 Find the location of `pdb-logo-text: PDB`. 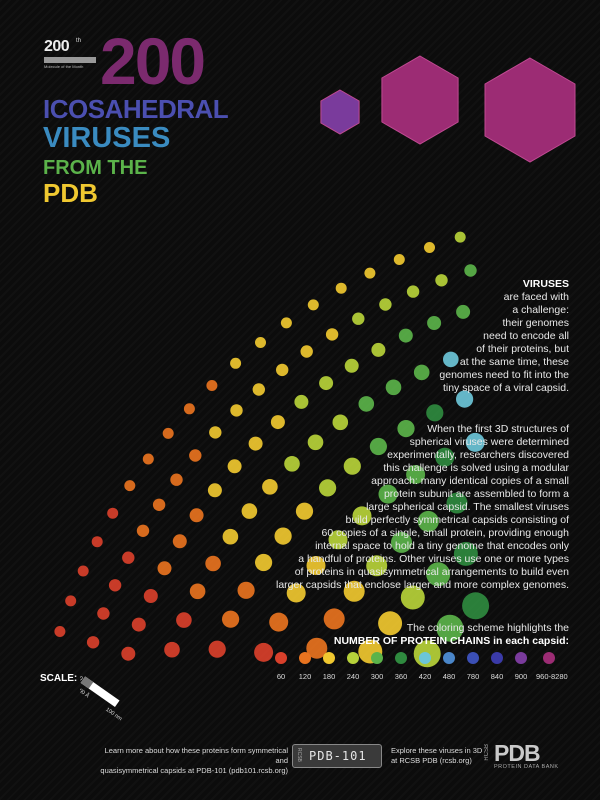

pdb-logo-text: PDB is located at coordinates (517, 753).